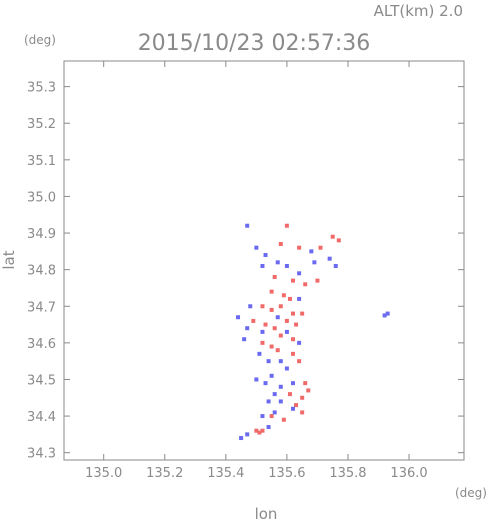 Image resolution: width=491 pixels, height=521 pixels. I want to click on y-tick-label: 34.8, so click(41, 271).